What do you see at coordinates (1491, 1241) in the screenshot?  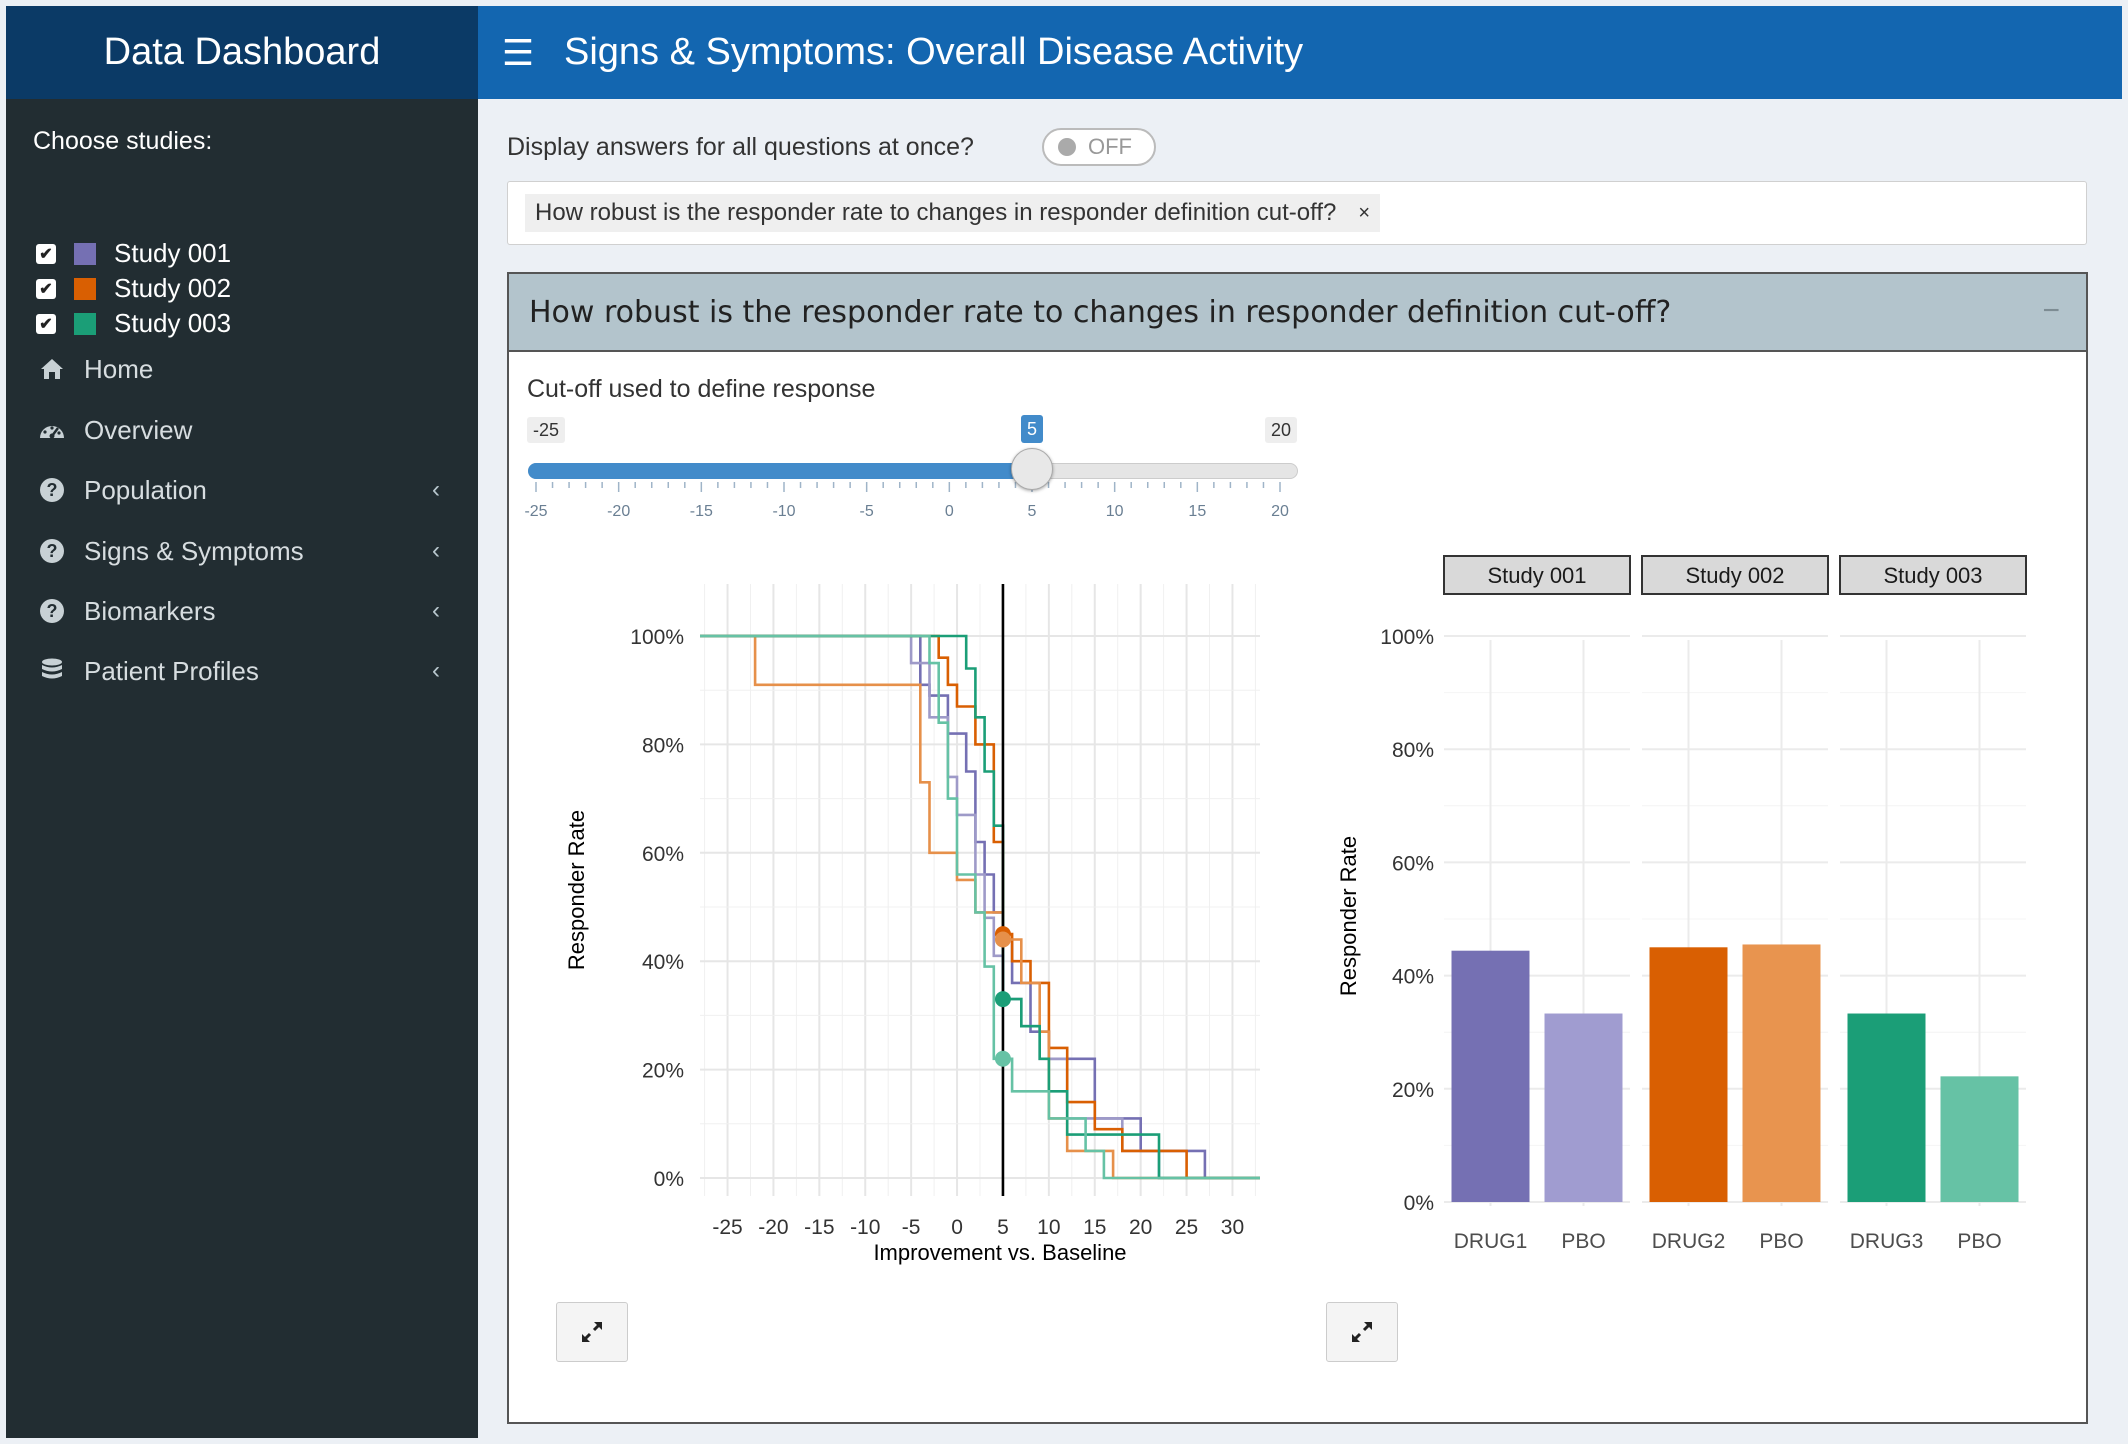 I see `x-tick-label: DRUG1` at bounding box center [1491, 1241].